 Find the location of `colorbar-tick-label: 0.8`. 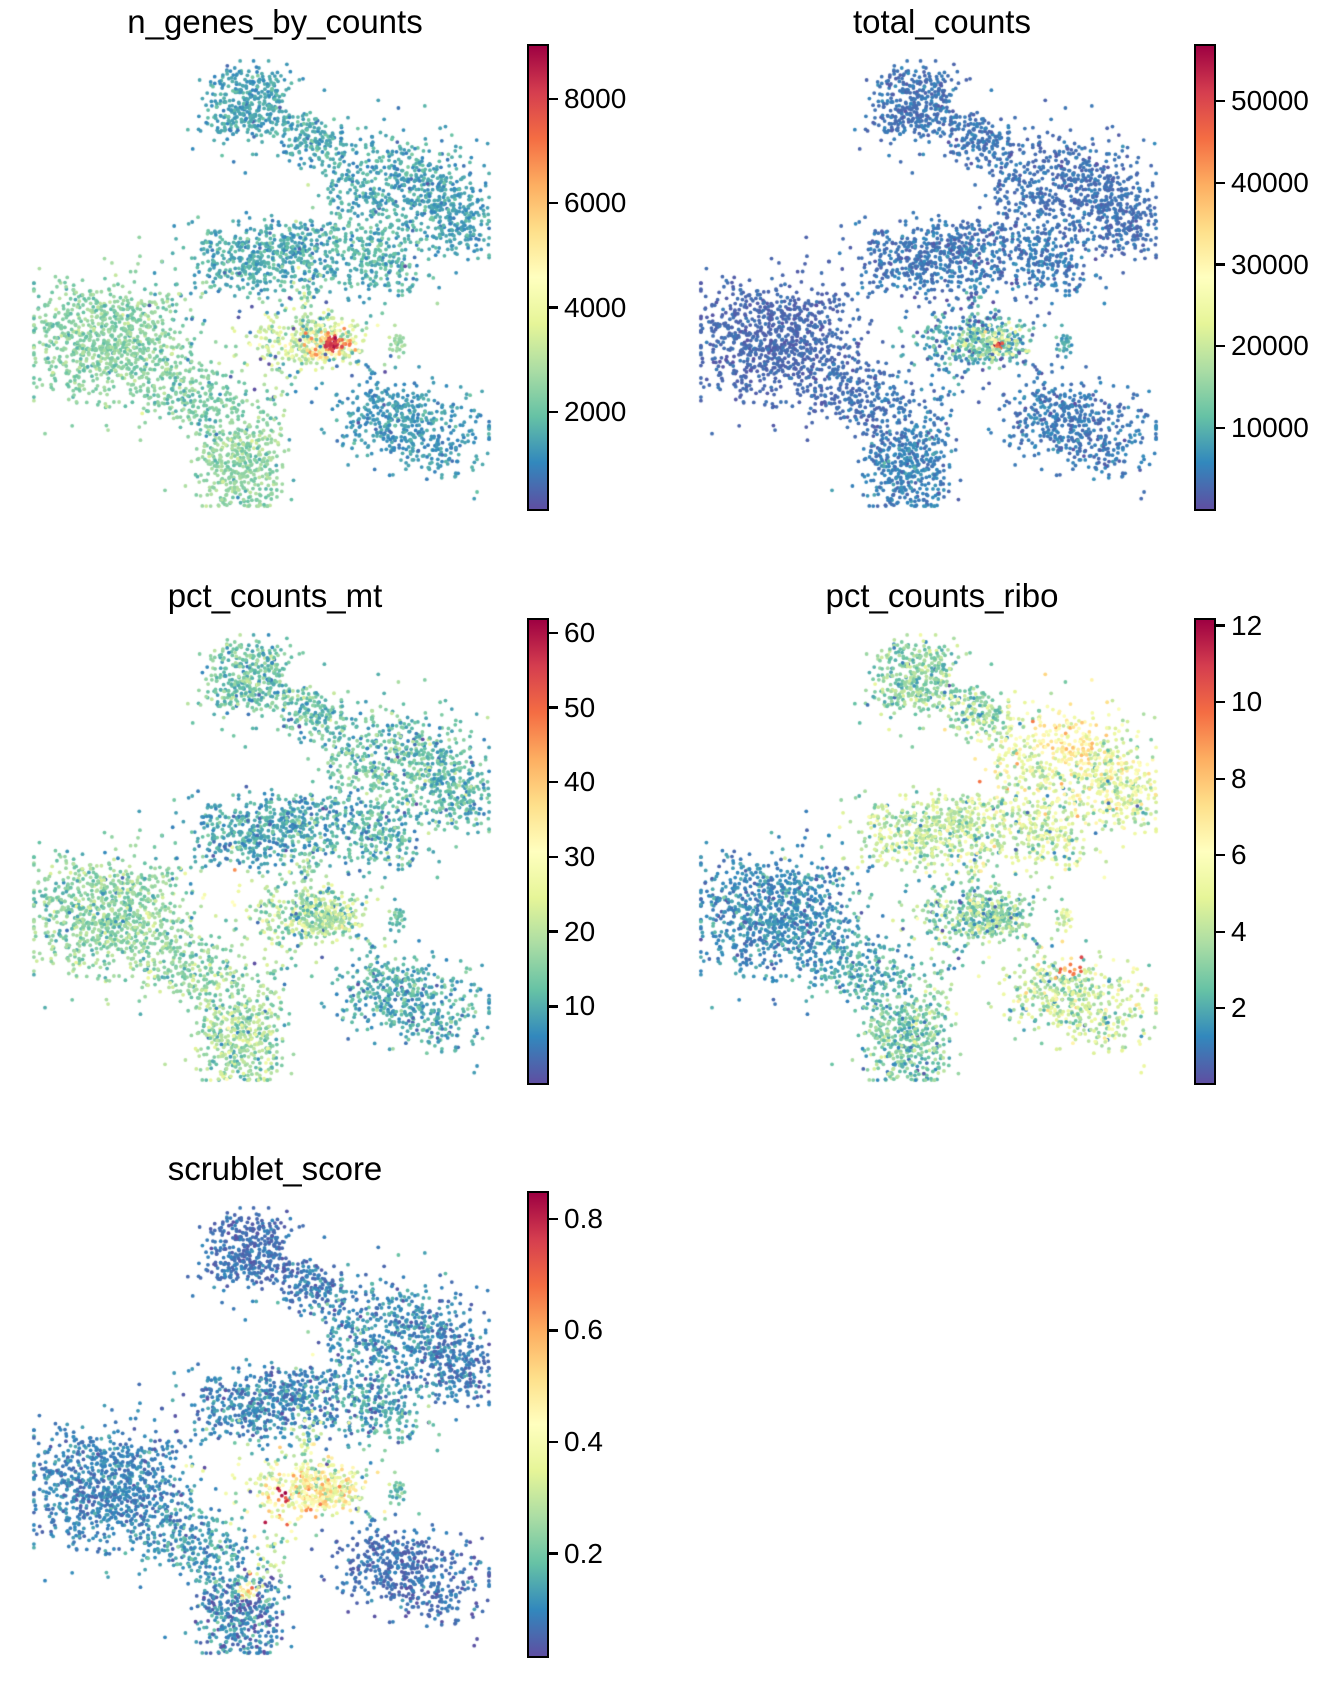

colorbar-tick-label: 0.8 is located at coordinates (583, 1218).